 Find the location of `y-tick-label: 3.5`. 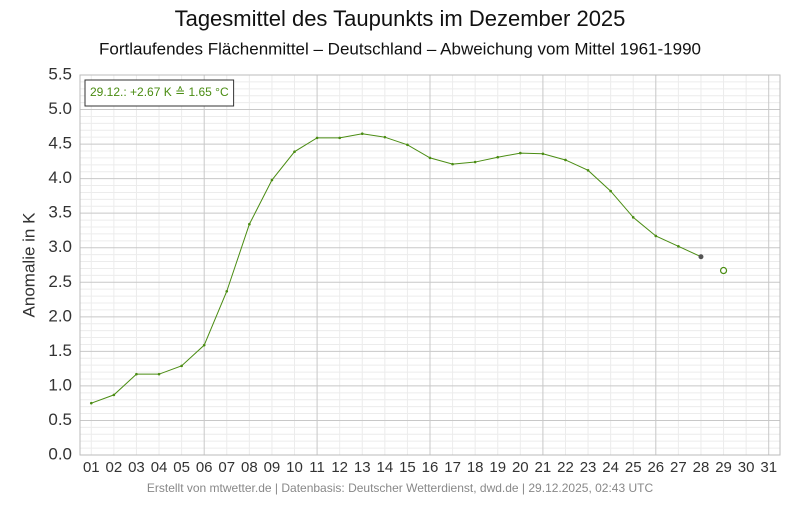

y-tick-label: 3.5 is located at coordinates (60, 212).